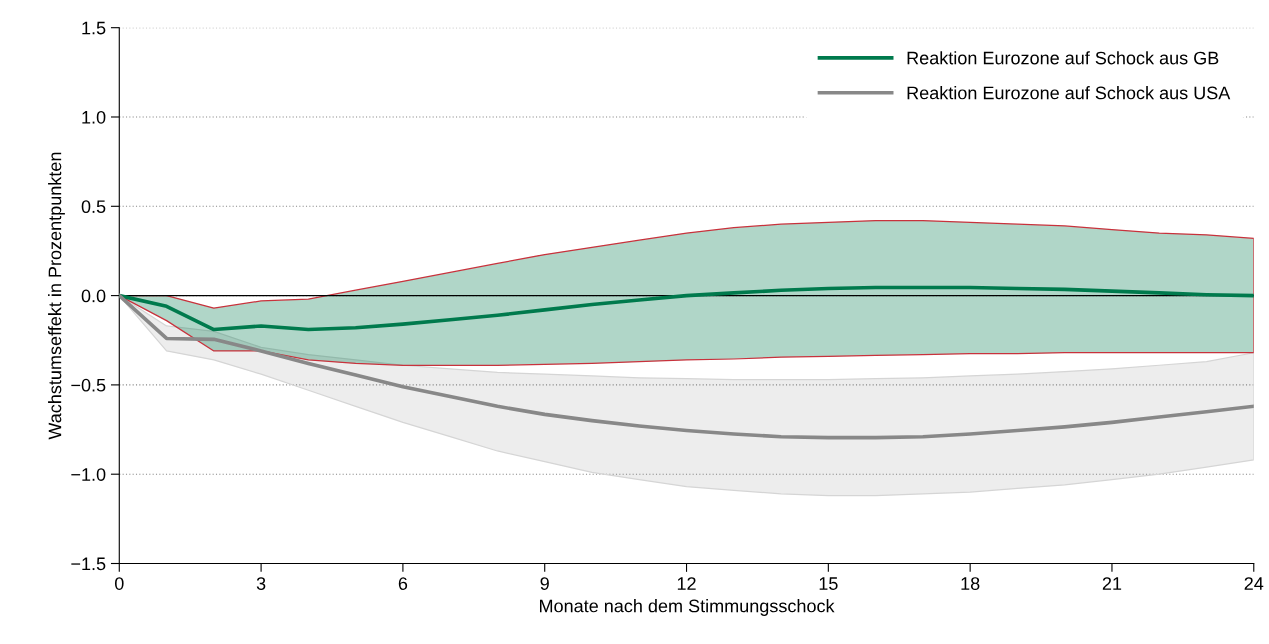  What do you see at coordinates (687, 607) in the screenshot?
I see `x-axis-title: Monate nach dem Stimmungsschock` at bounding box center [687, 607].